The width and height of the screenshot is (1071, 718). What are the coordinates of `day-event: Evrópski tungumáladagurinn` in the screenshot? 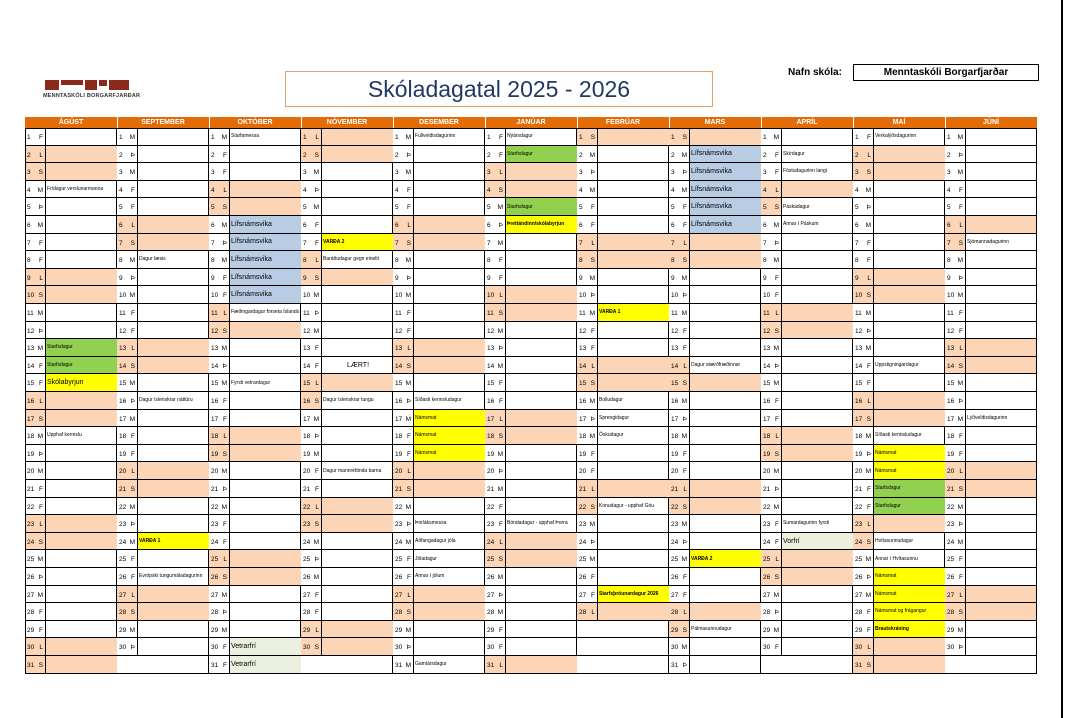 It's located at (171, 576).